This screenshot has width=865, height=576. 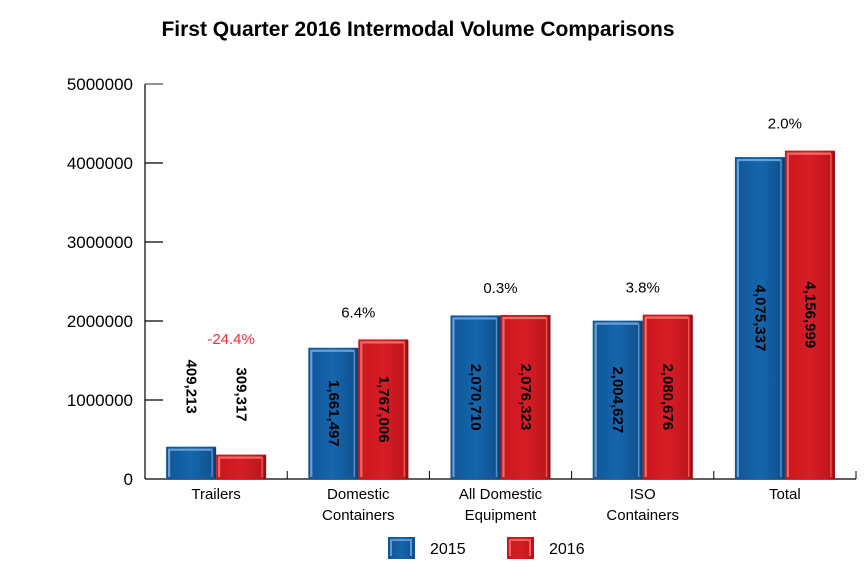 I want to click on y-tick-label: 4000000, so click(x=100, y=163).